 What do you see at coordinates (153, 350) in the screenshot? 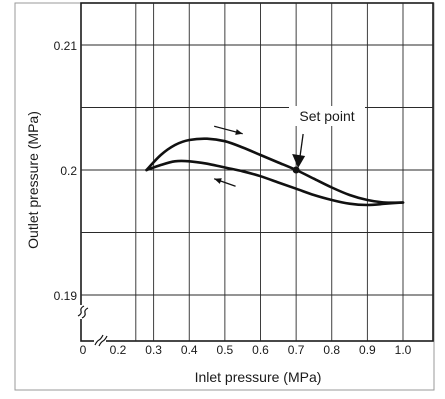
I see `x-tick-label: 0.3` at bounding box center [153, 350].